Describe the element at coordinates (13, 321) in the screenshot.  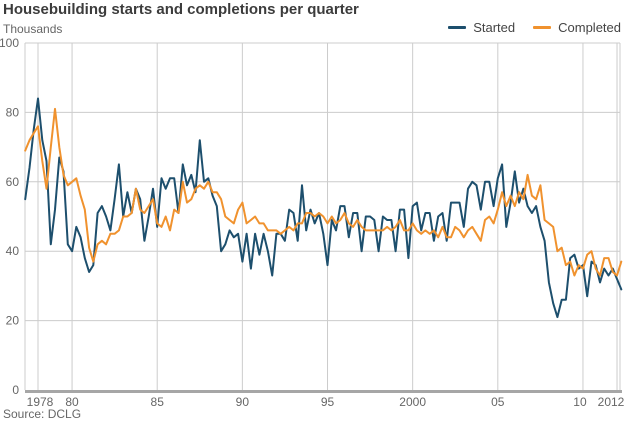
I see `svg-text: 20` at that location.